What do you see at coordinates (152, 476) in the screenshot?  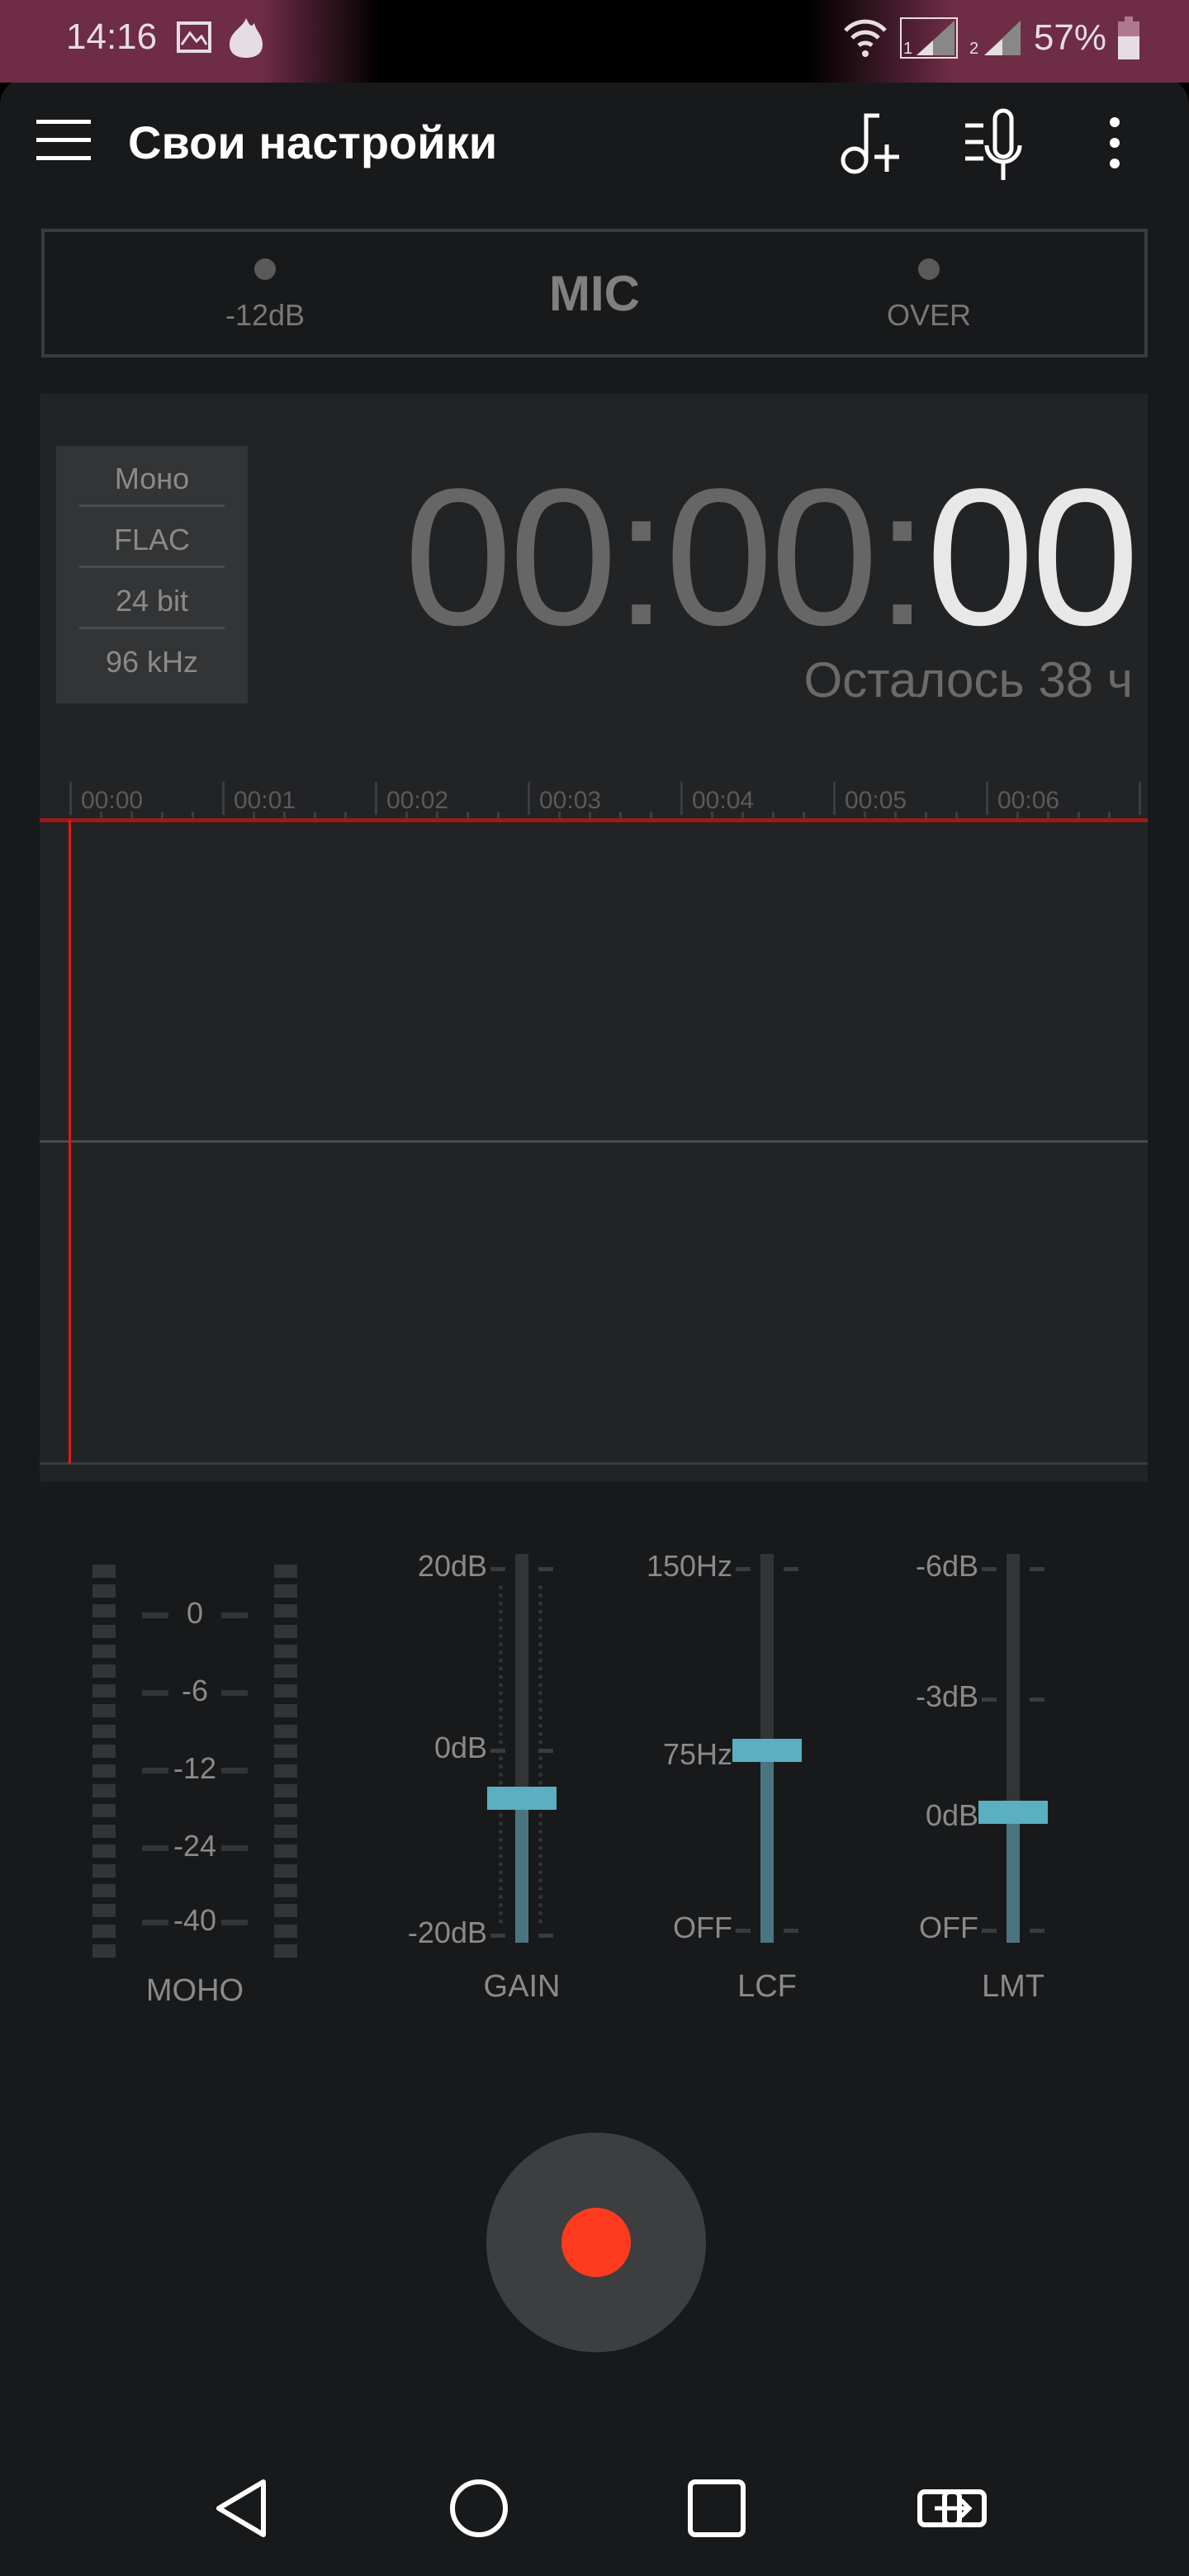 I see `channels-label: Моно` at bounding box center [152, 476].